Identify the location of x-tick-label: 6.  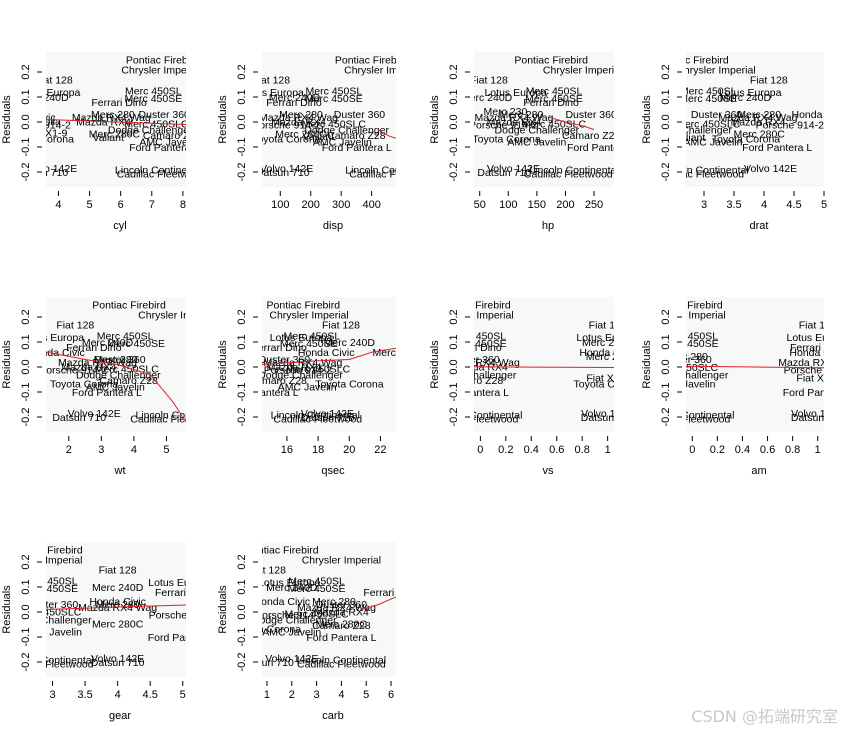
(391, 695).